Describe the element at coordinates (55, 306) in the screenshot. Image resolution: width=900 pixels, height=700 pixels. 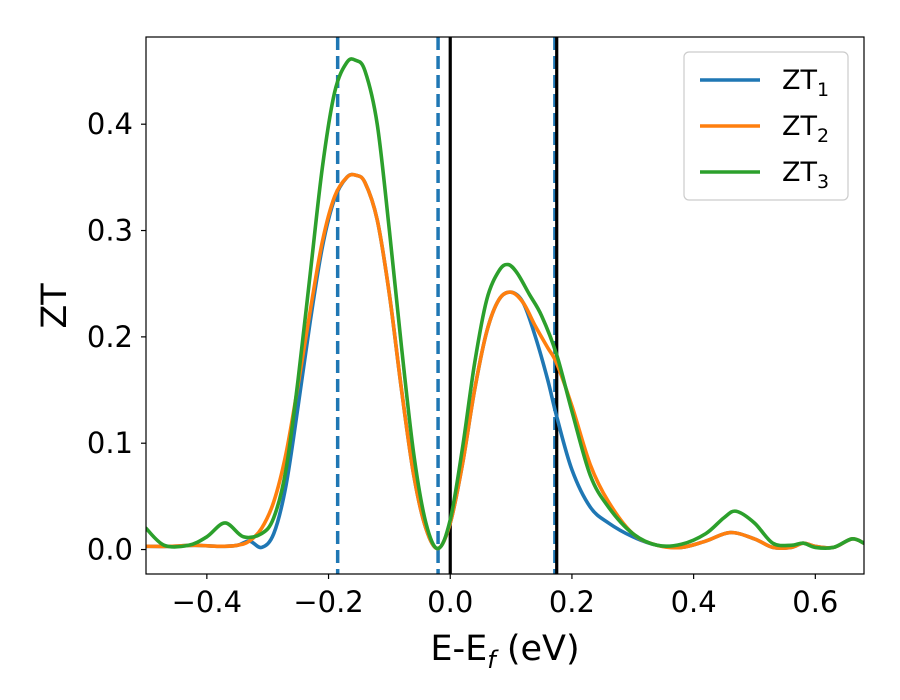
I see `y-axis-label: ZT` at that location.